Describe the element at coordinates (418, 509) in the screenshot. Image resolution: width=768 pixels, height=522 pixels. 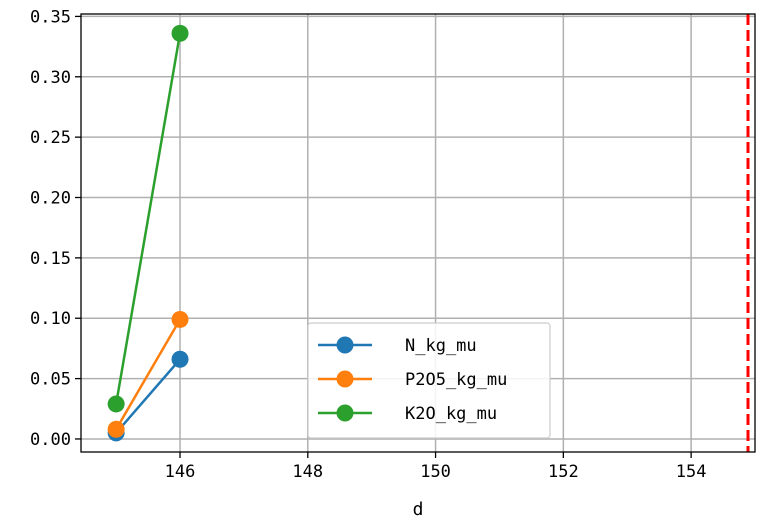
I see `x-axis-label: d` at that location.